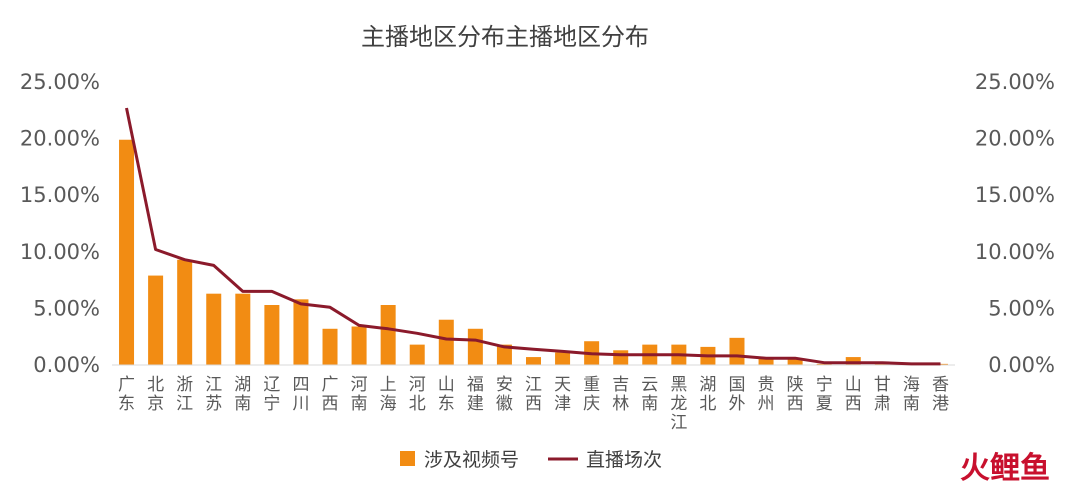  Describe the element at coordinates (624, 460) in the screenshot. I see `legend-line-label: 直播场次` at that location.